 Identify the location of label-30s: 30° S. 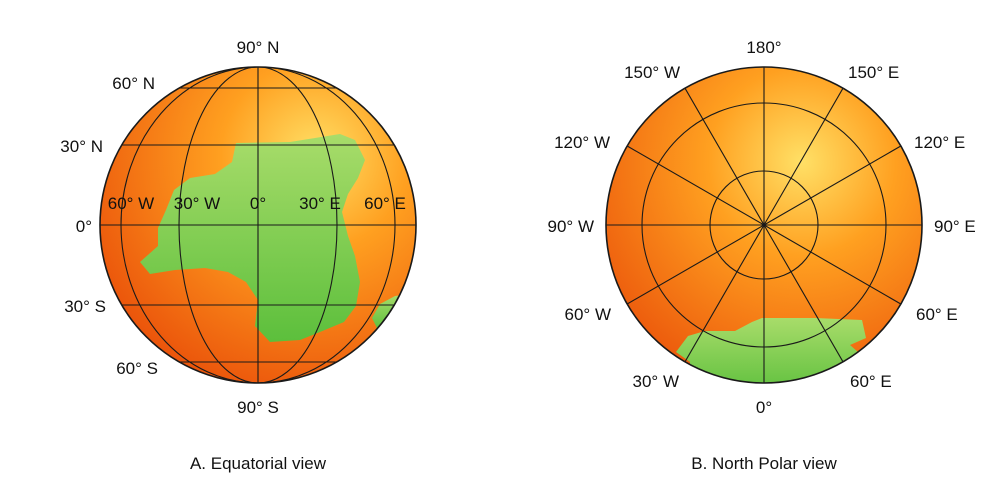
(85, 306).